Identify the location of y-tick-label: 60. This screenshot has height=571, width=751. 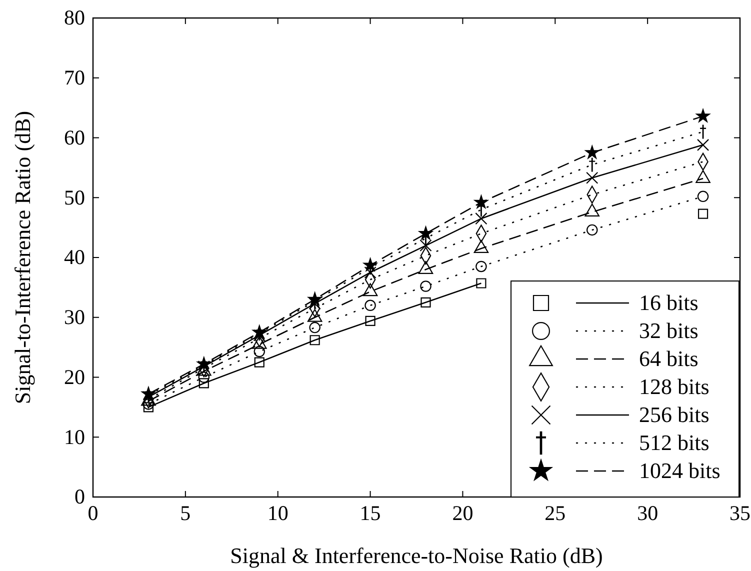
(74, 137).